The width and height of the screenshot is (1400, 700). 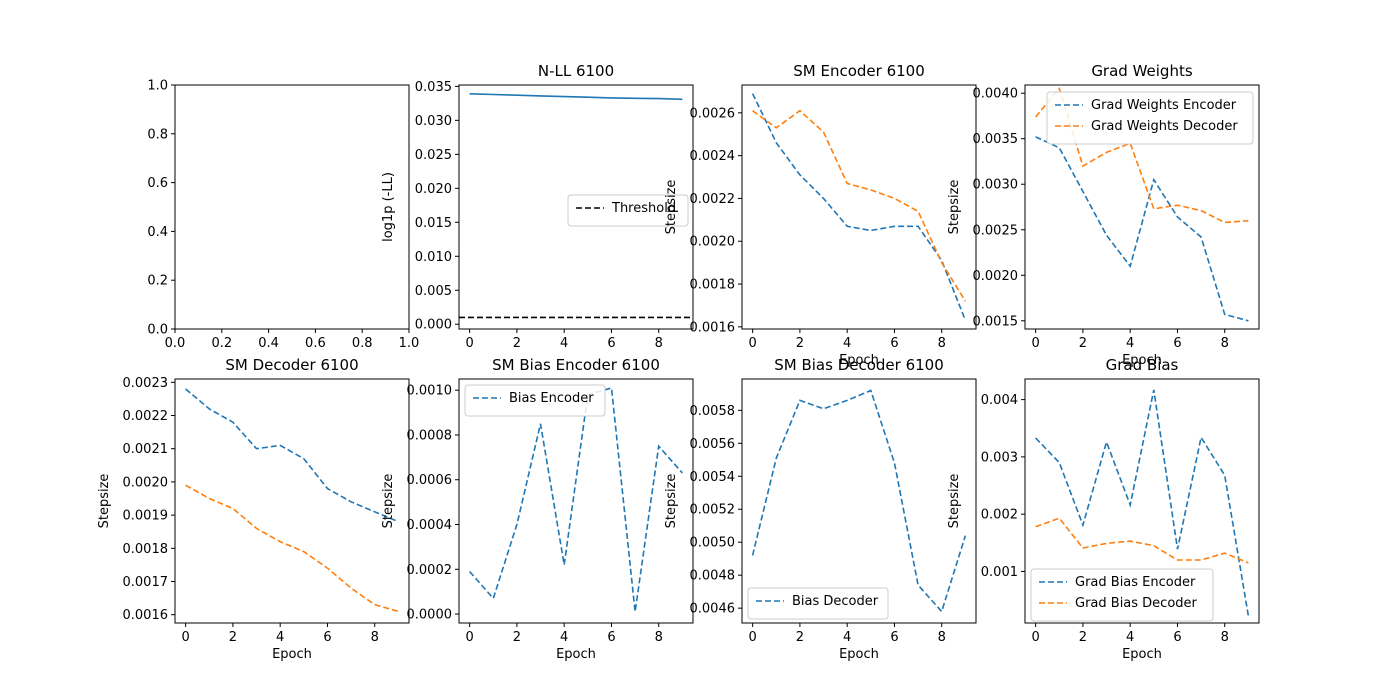 What do you see at coordinates (315, 343) in the screenshot?
I see `x-tick-label: 0.6` at bounding box center [315, 343].